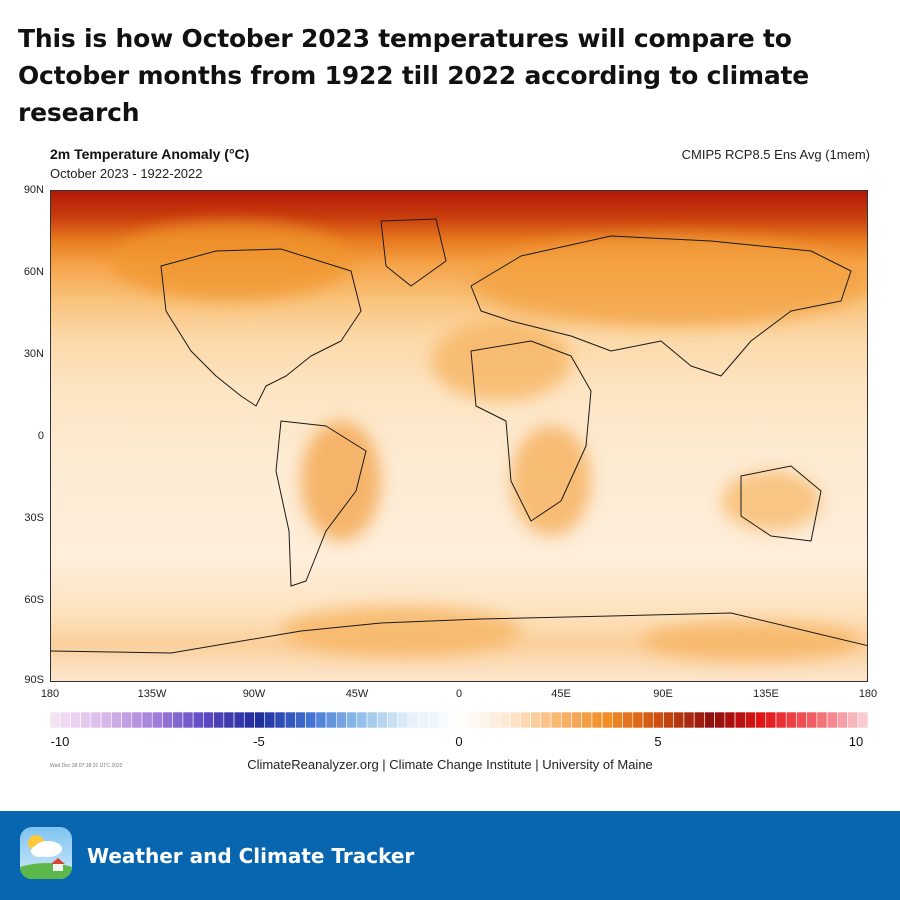  I want to click on lon-label-90w: 90W, so click(254, 694).